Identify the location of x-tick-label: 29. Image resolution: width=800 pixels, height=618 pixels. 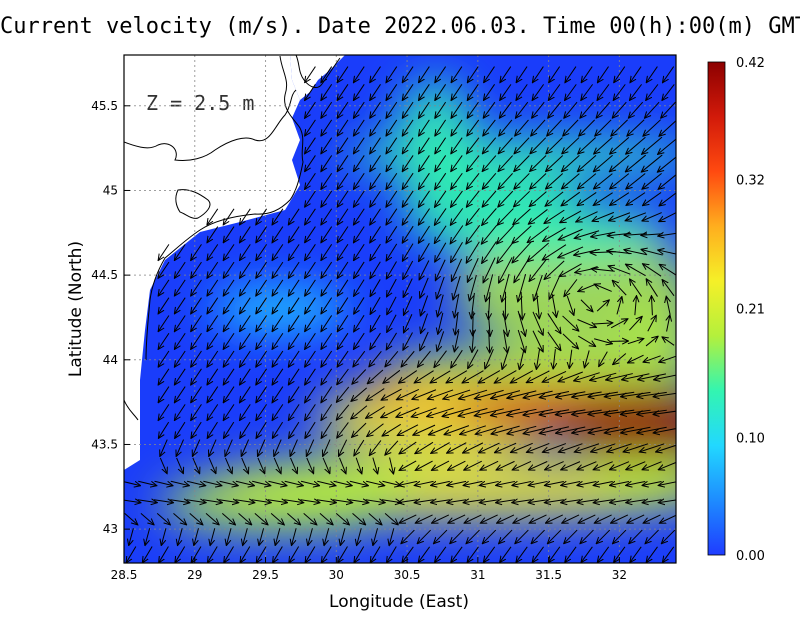
(194, 575).